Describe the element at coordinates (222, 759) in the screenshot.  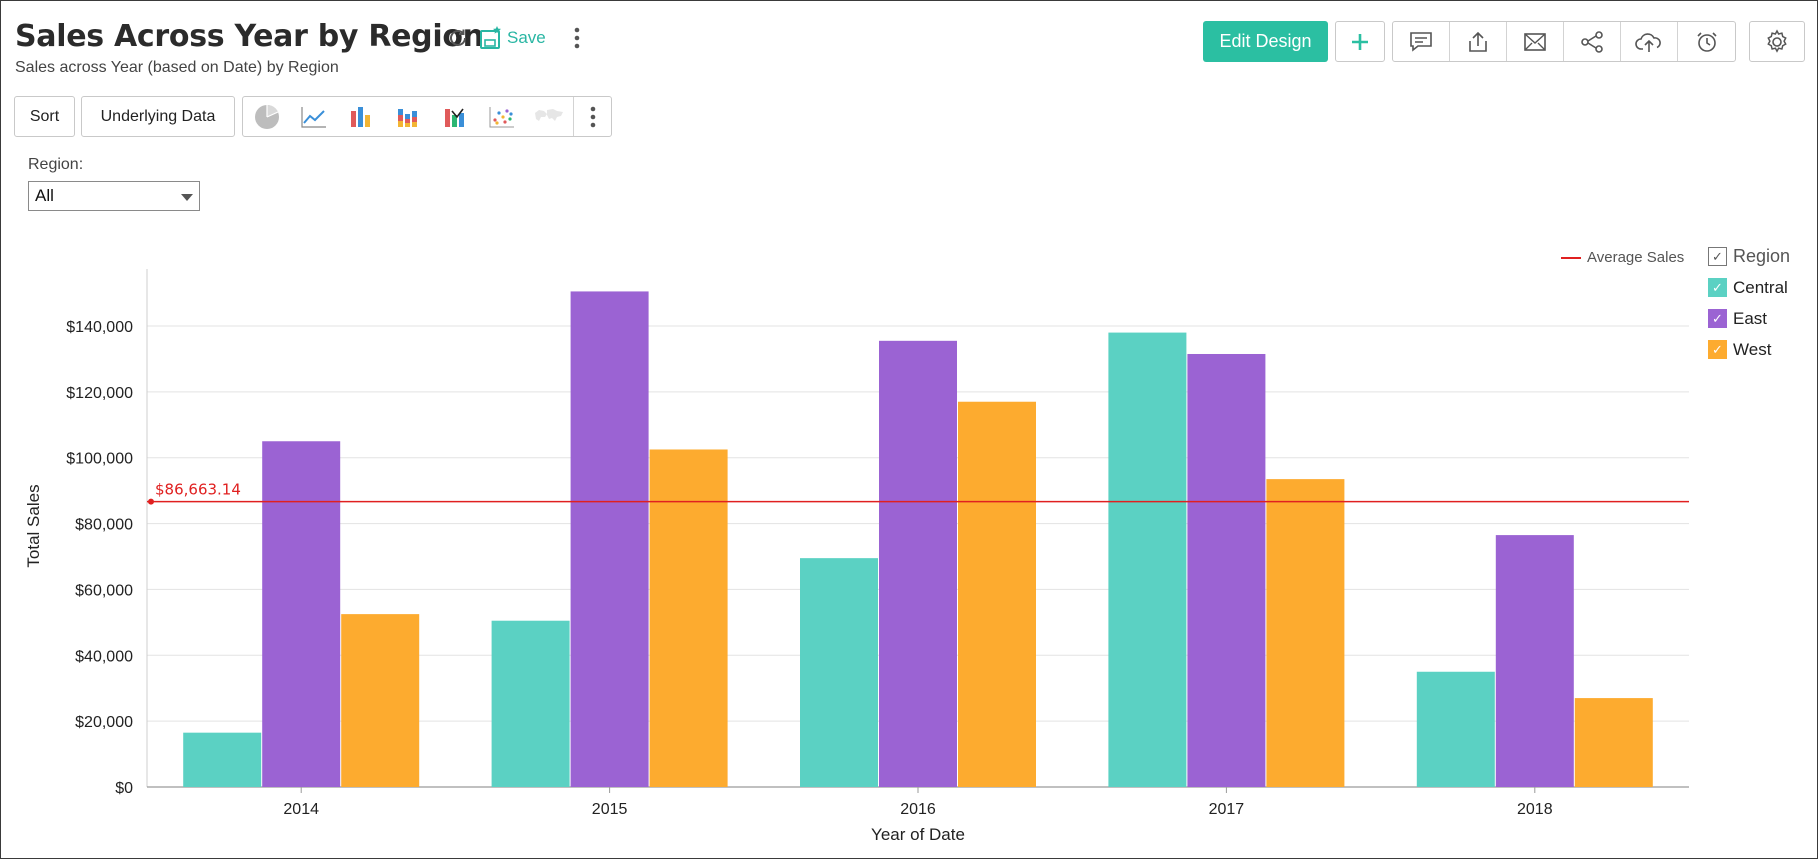
I see `bar-central-2014` at that location.